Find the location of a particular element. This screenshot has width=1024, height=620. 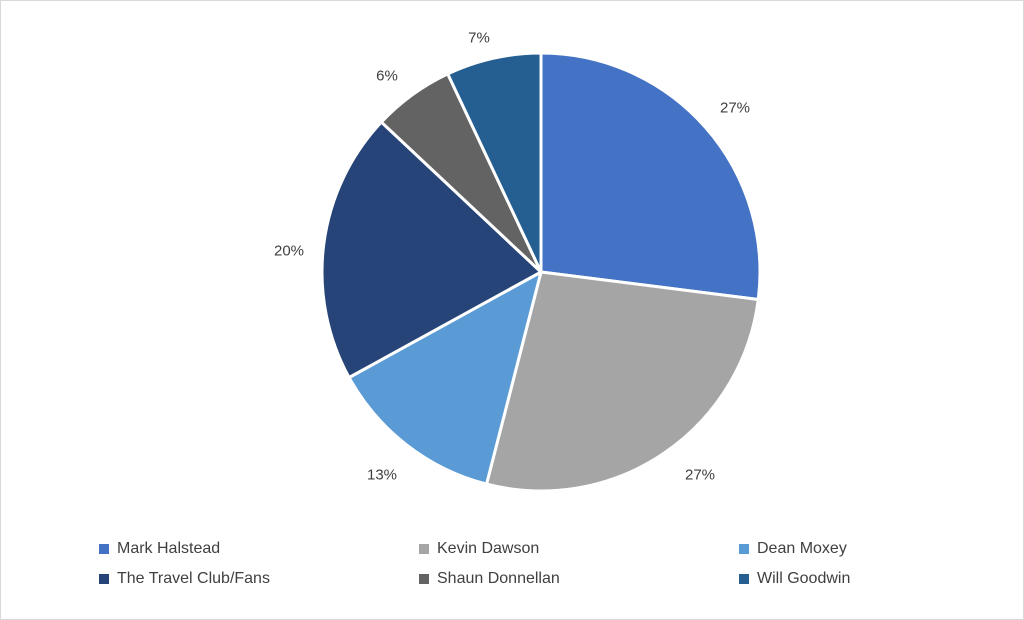

legend-label: The Travel Club/Fans is located at coordinates (193, 578).